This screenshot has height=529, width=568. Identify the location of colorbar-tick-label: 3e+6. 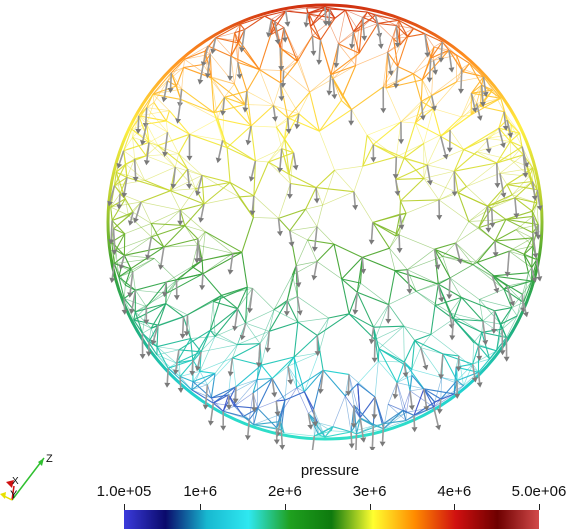
(369, 491).